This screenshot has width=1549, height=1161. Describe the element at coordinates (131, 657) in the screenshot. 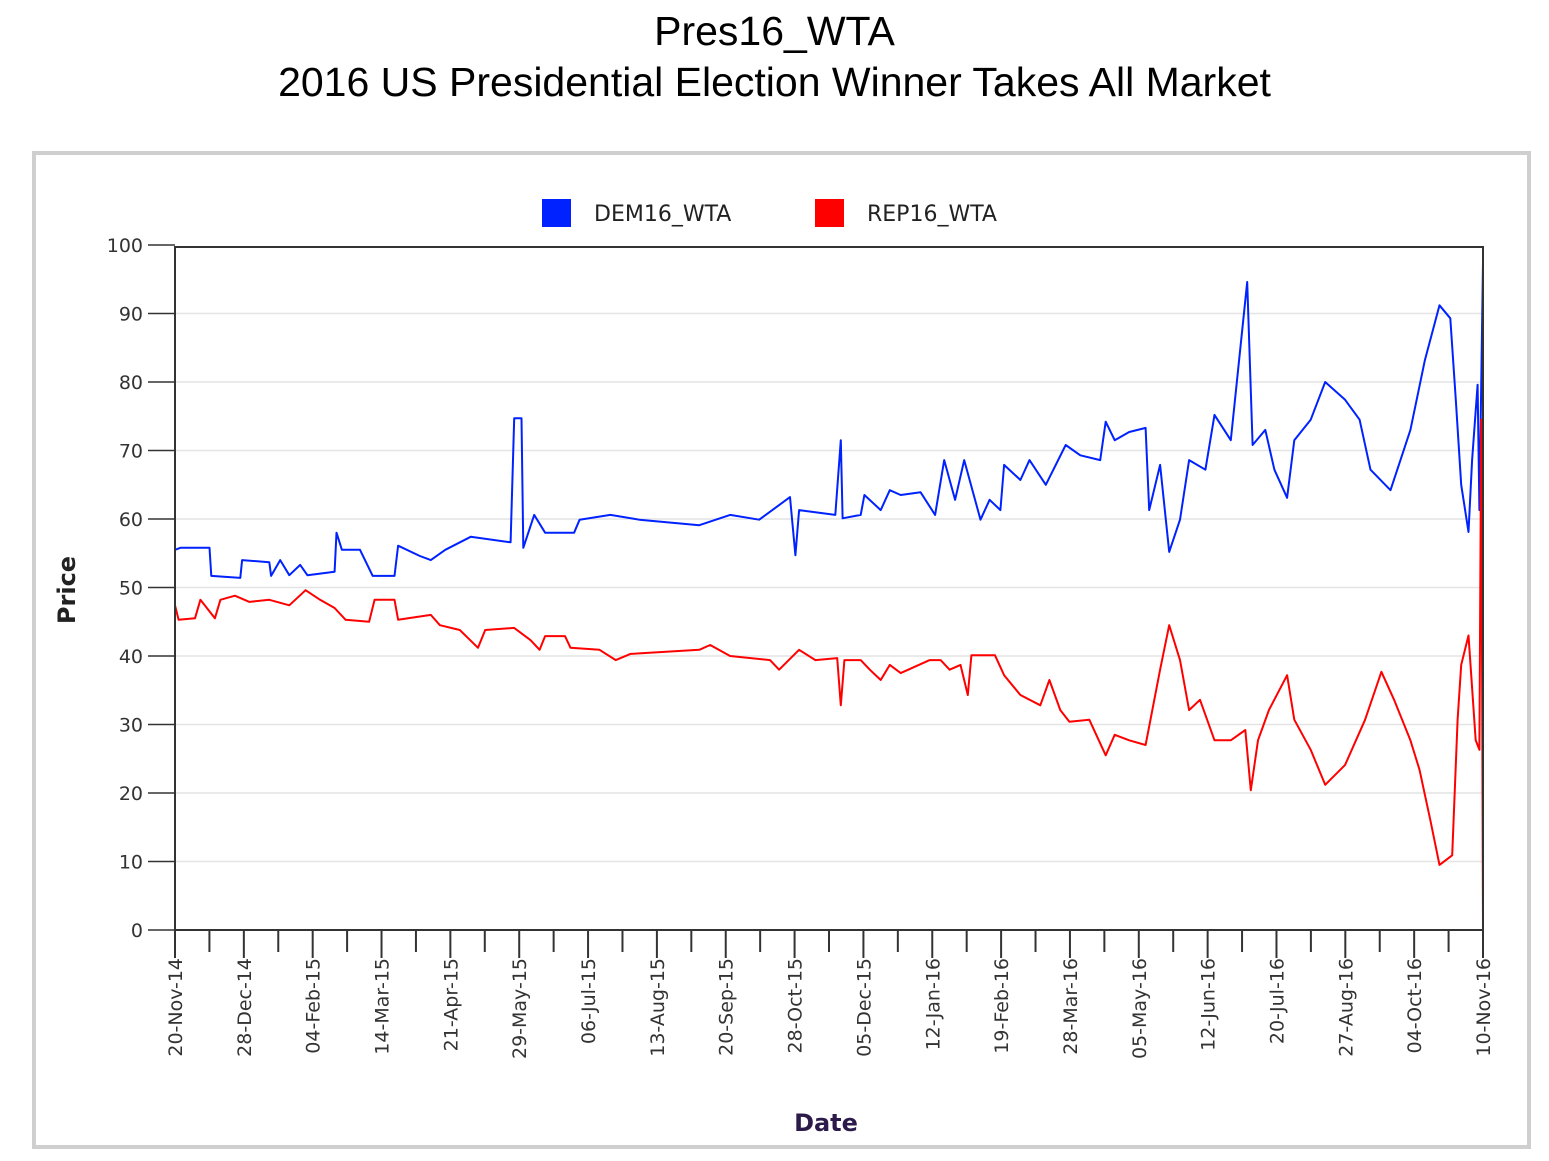

I see `y-tick-label: 40` at that location.